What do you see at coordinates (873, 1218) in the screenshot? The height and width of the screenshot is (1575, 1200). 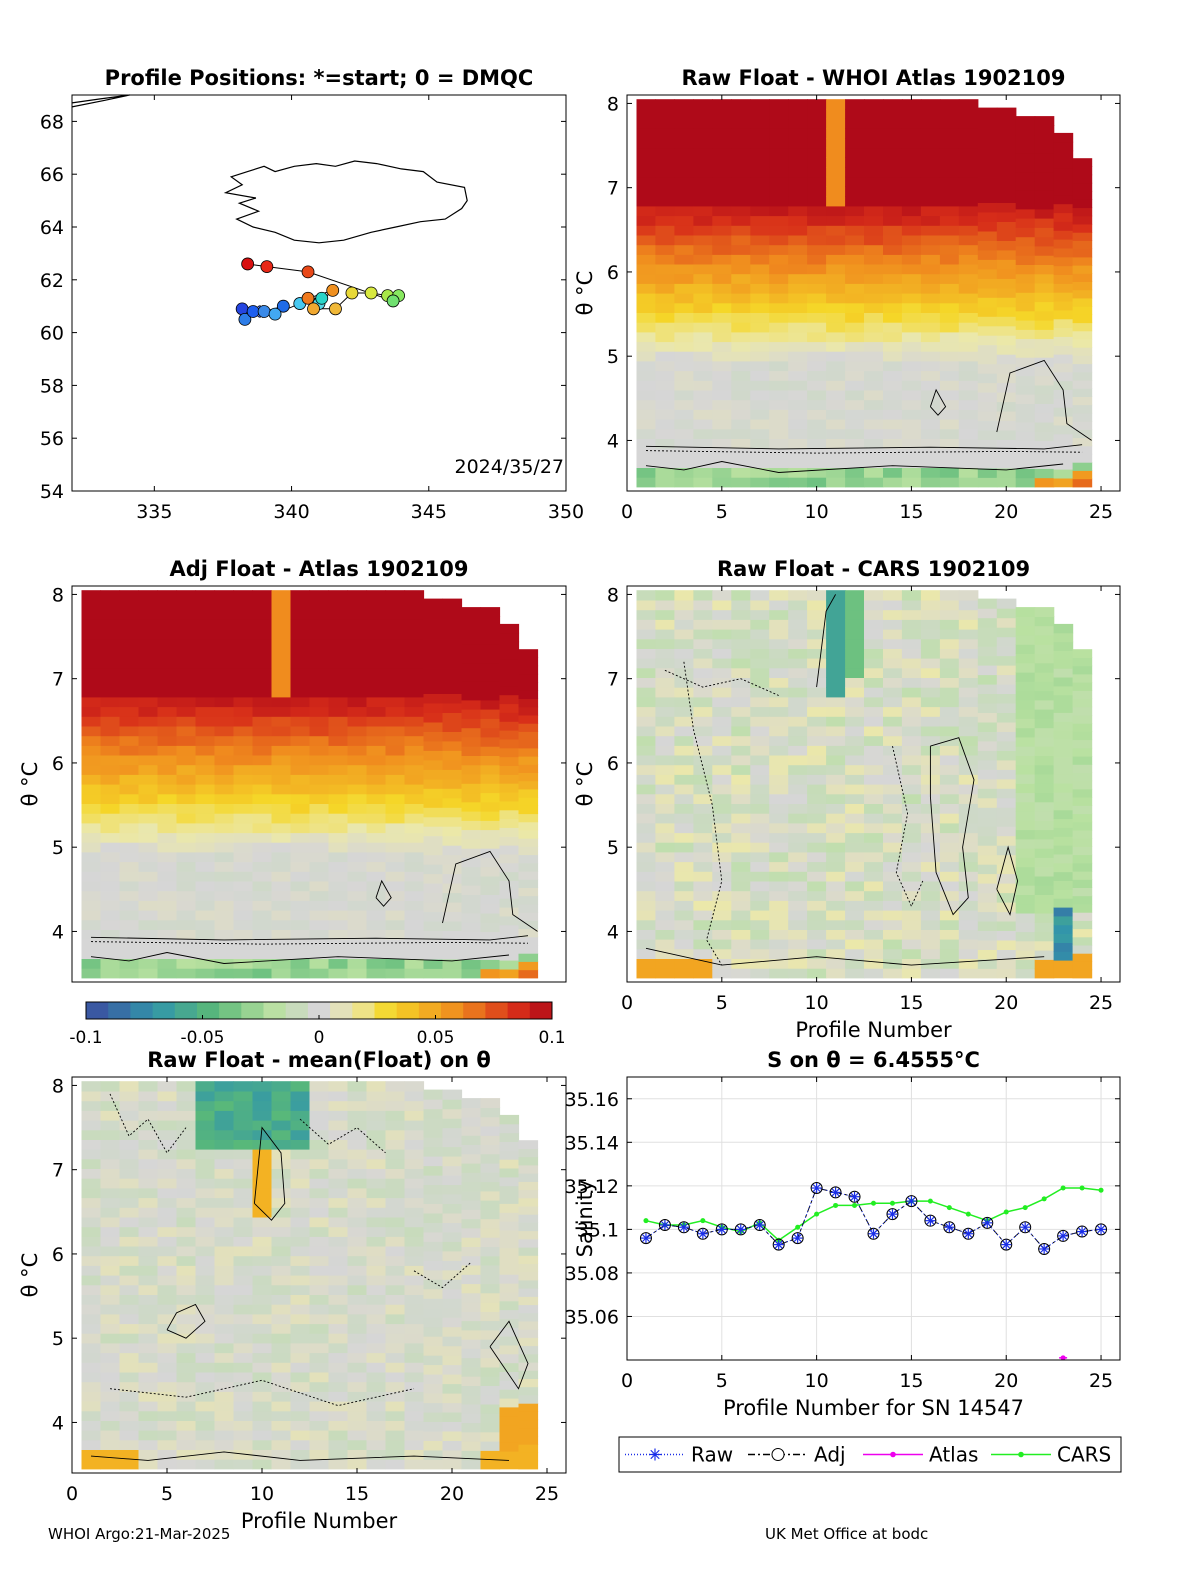 I see `axes-frame` at bounding box center [873, 1218].